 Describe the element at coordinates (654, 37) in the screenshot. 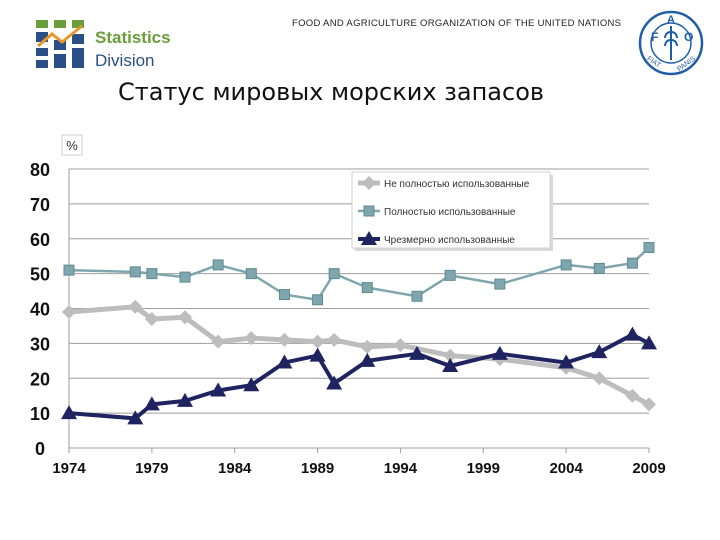

I see `fao-letter-f: F` at that location.